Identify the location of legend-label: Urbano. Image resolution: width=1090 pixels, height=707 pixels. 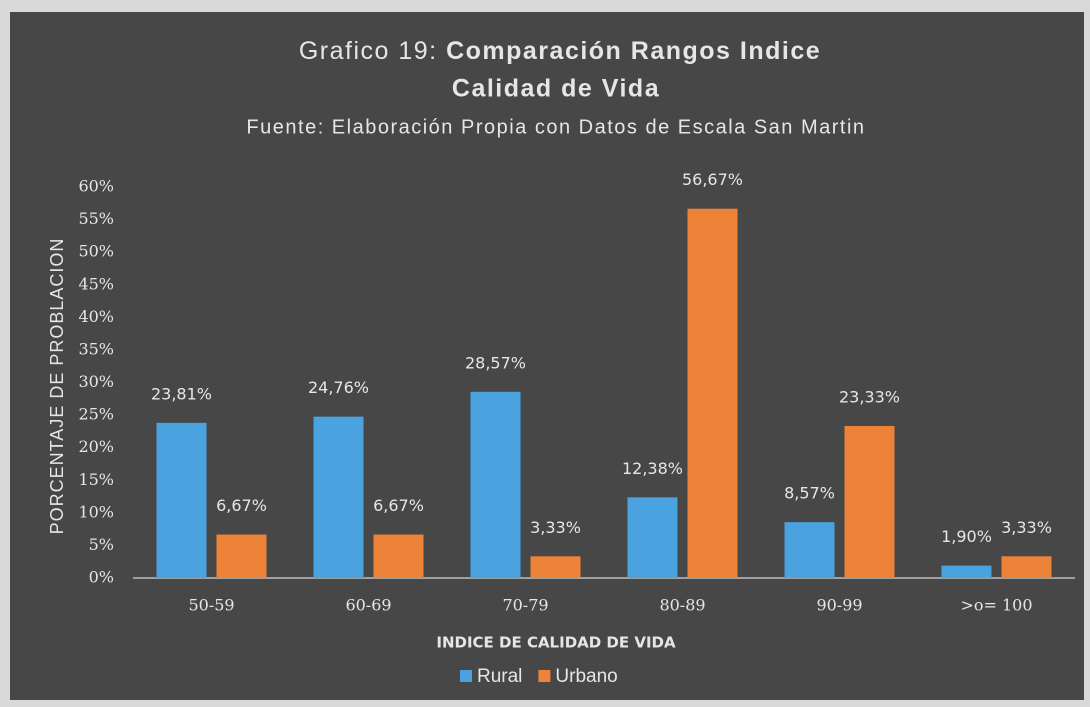
(586, 676).